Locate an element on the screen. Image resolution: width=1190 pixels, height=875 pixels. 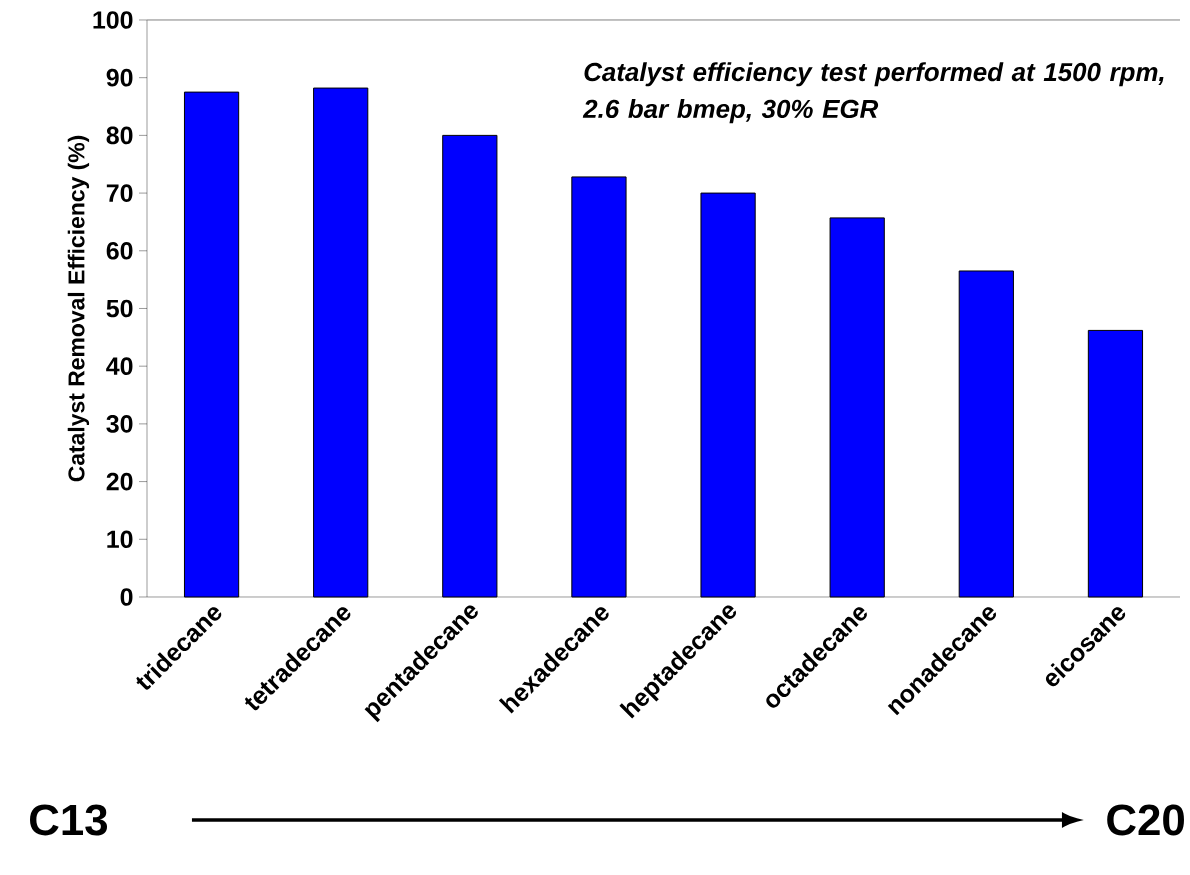
y-tick-label: 0 is located at coordinates (126, 597).